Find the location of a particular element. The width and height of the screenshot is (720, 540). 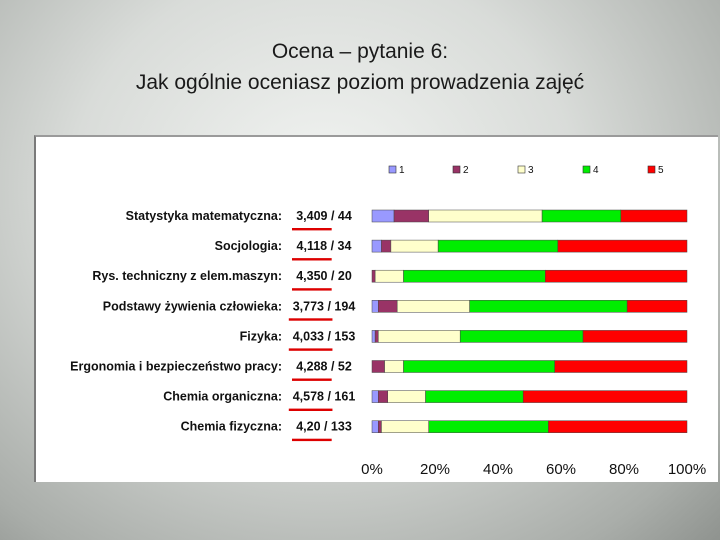

category-label: Ergonomia i bezpieczeństwo pracy: is located at coordinates (176, 367).